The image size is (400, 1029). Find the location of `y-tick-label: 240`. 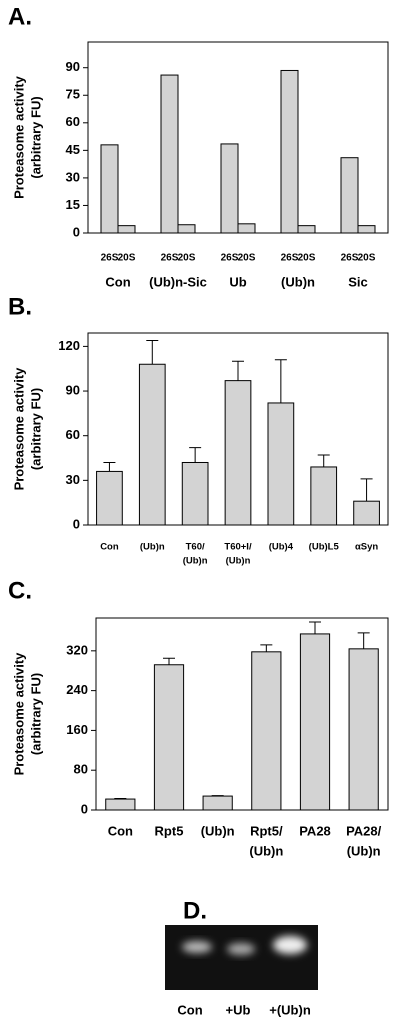

y-tick-label: 240 is located at coordinates (77, 689).